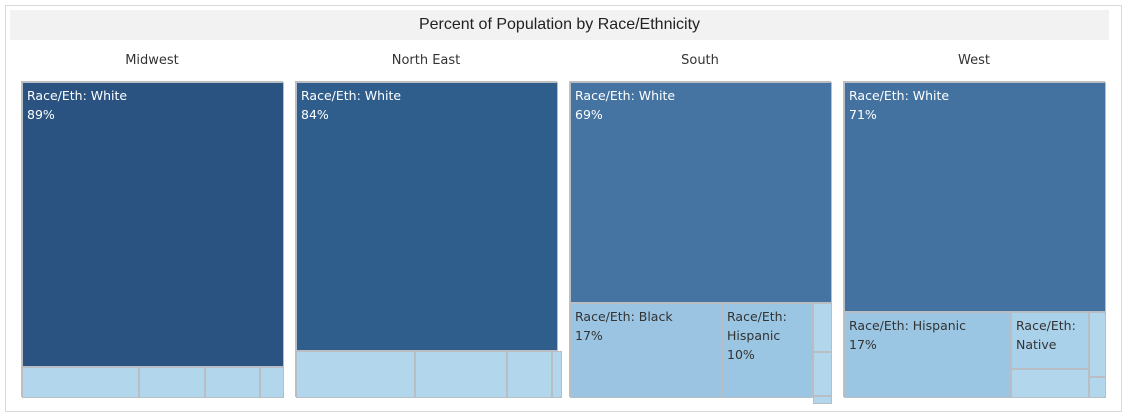 The width and height of the screenshot is (1128, 418). What do you see at coordinates (172, 382) in the screenshot?
I see `tile-midwest-m3` at bounding box center [172, 382].